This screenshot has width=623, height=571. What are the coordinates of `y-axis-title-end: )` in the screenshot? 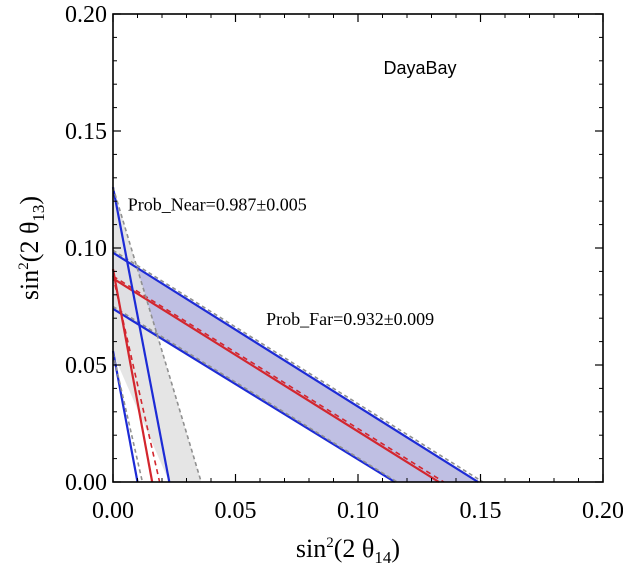 It's located at (29, 200).